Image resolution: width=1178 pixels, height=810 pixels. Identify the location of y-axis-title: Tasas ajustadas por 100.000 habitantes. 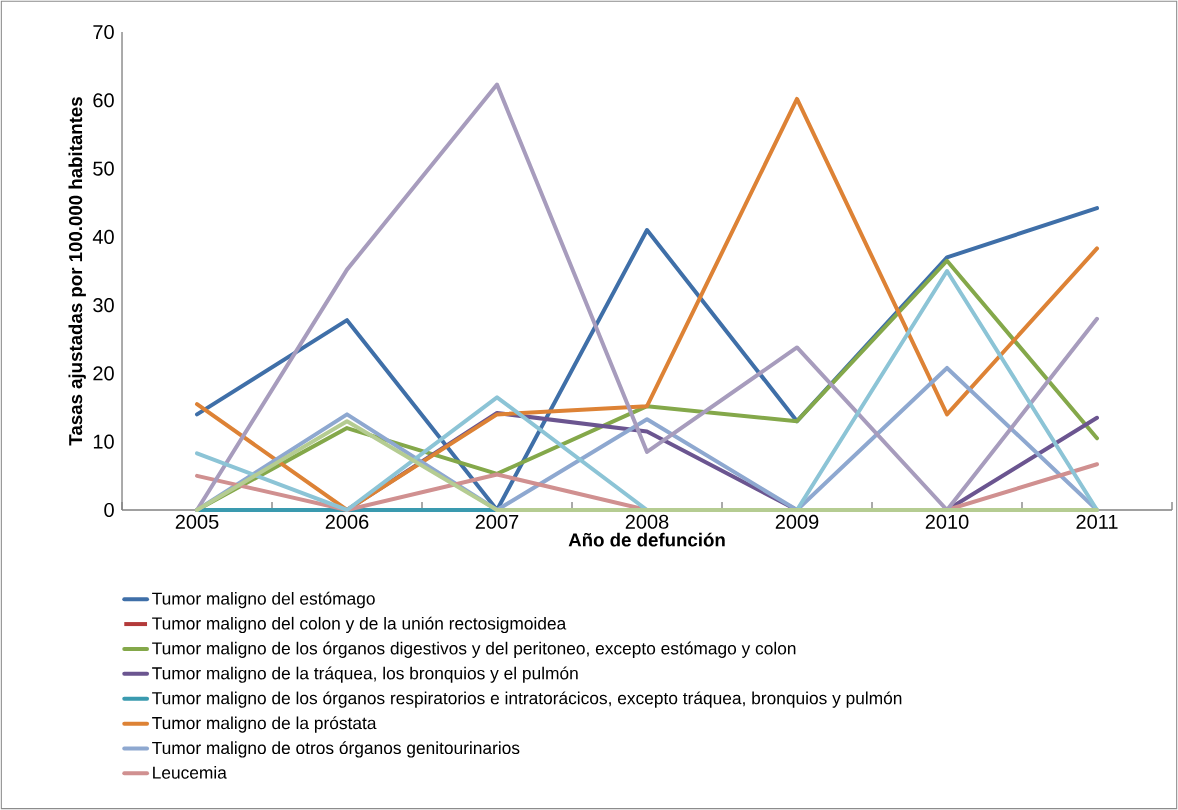
(77, 271).